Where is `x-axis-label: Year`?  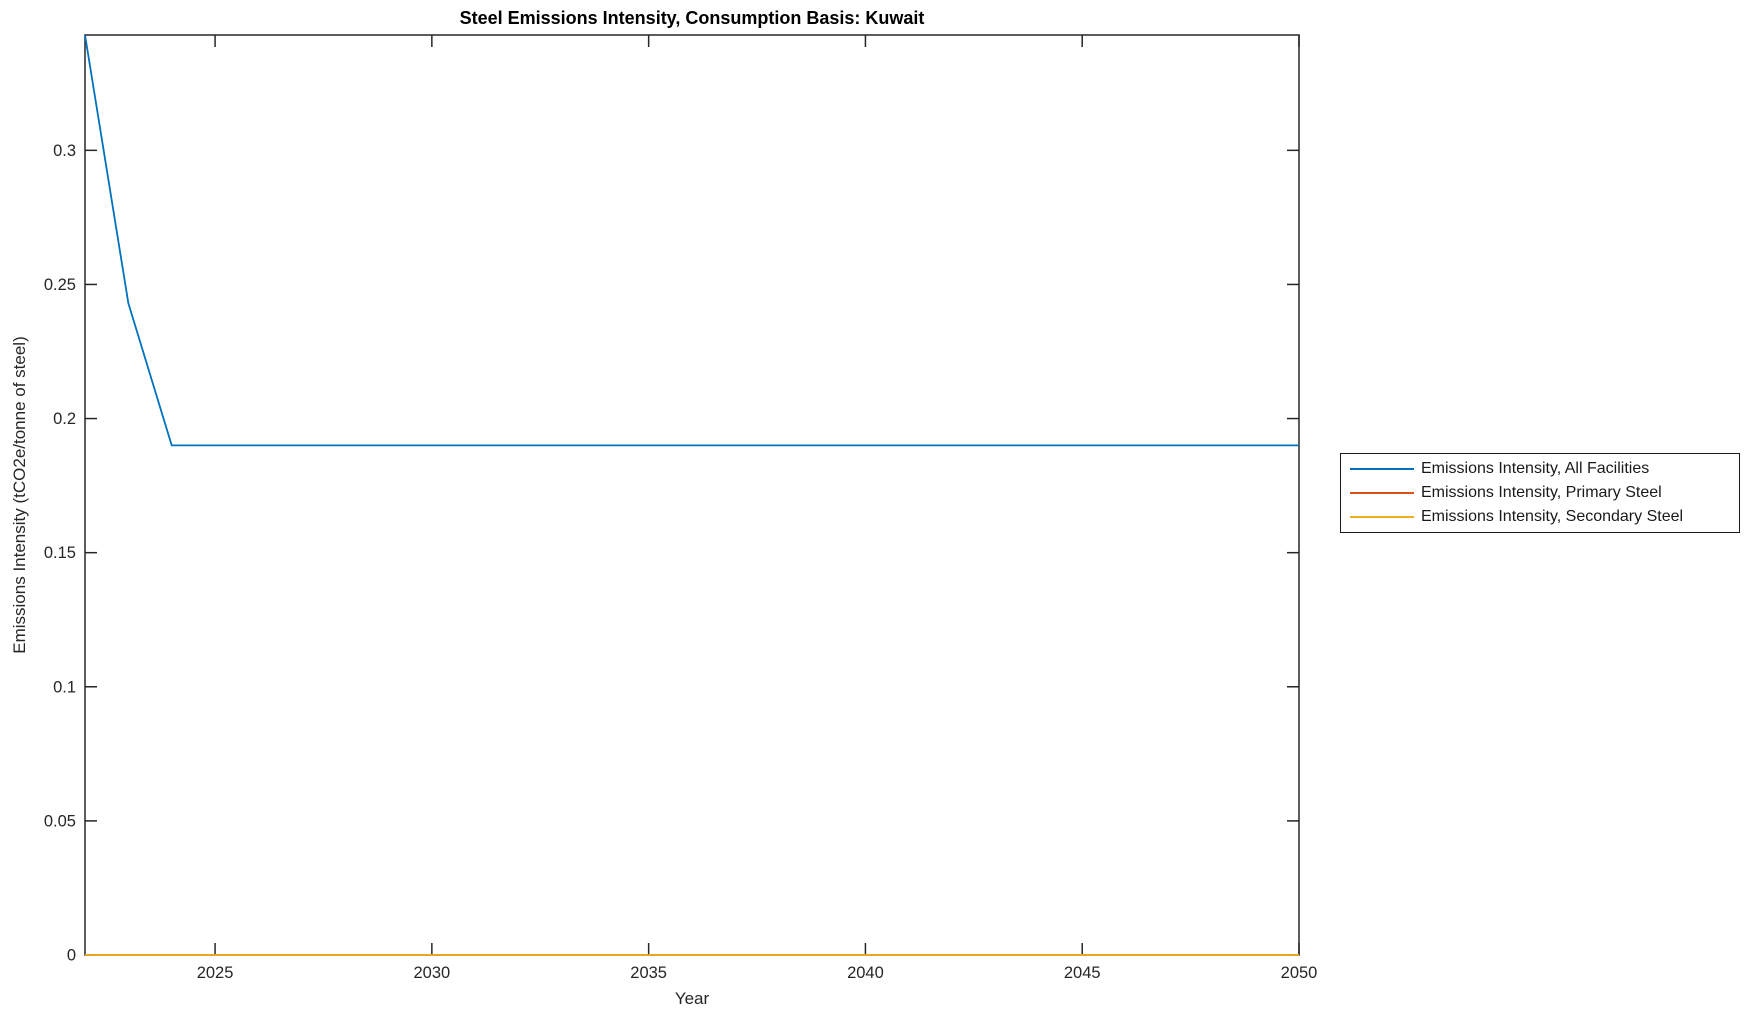
x-axis-label: Year is located at coordinates (692, 998).